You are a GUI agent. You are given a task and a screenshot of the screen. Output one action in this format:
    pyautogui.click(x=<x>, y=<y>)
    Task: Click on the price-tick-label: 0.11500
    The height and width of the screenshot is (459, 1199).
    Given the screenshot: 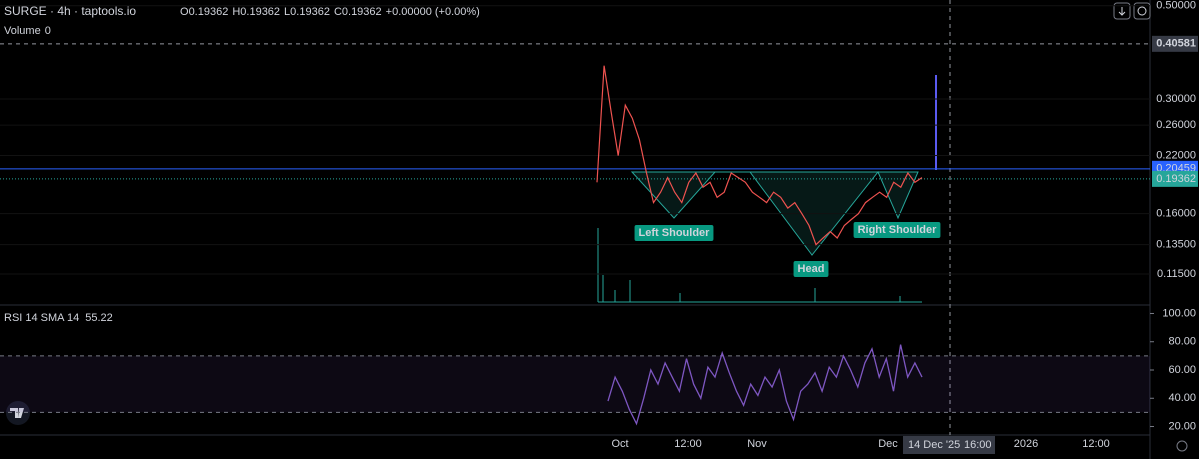 What is the action you would take?
    pyautogui.click(x=1176, y=274)
    